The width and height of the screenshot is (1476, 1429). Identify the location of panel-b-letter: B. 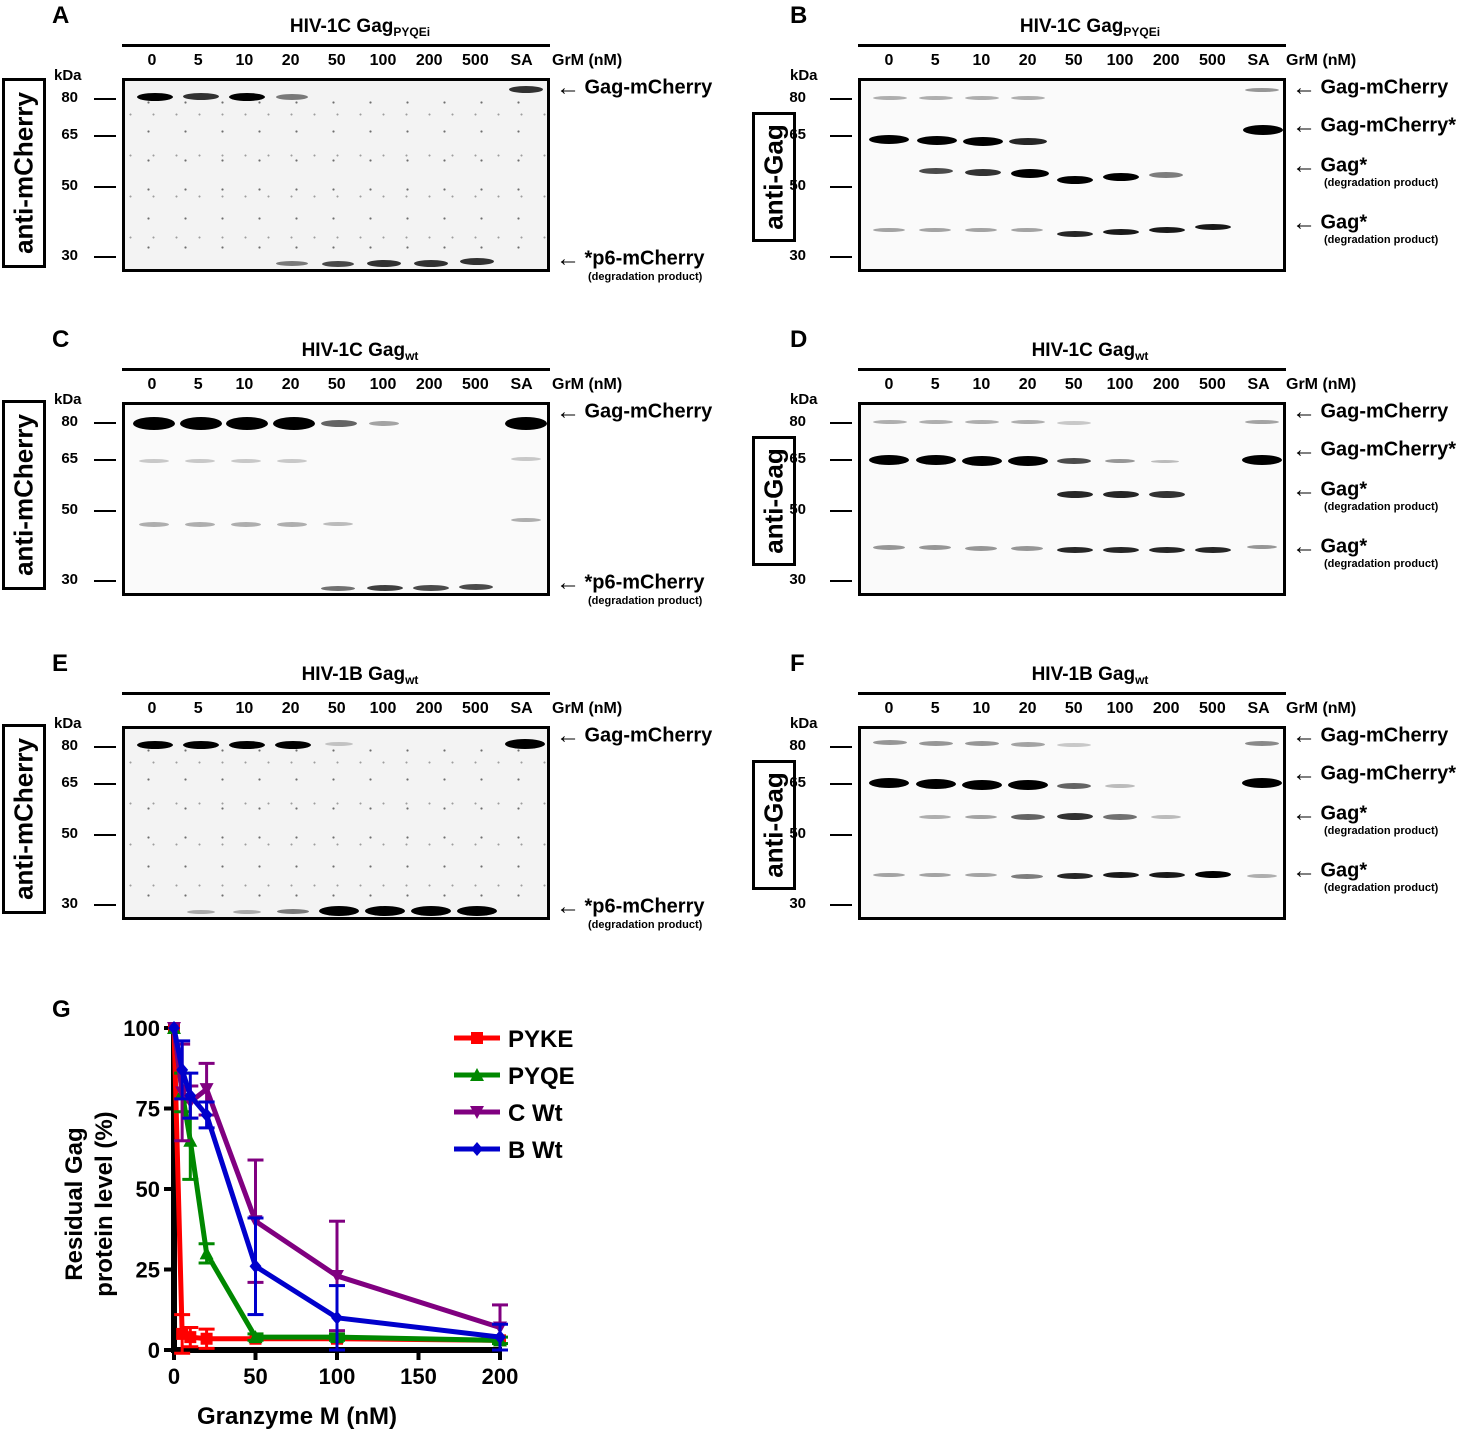
(799, 15).